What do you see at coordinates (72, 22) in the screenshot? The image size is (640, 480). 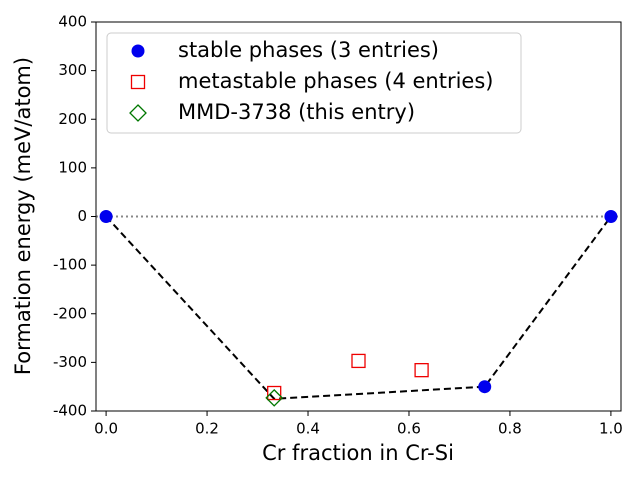 I see `y-tick-label: 400` at bounding box center [72, 22].